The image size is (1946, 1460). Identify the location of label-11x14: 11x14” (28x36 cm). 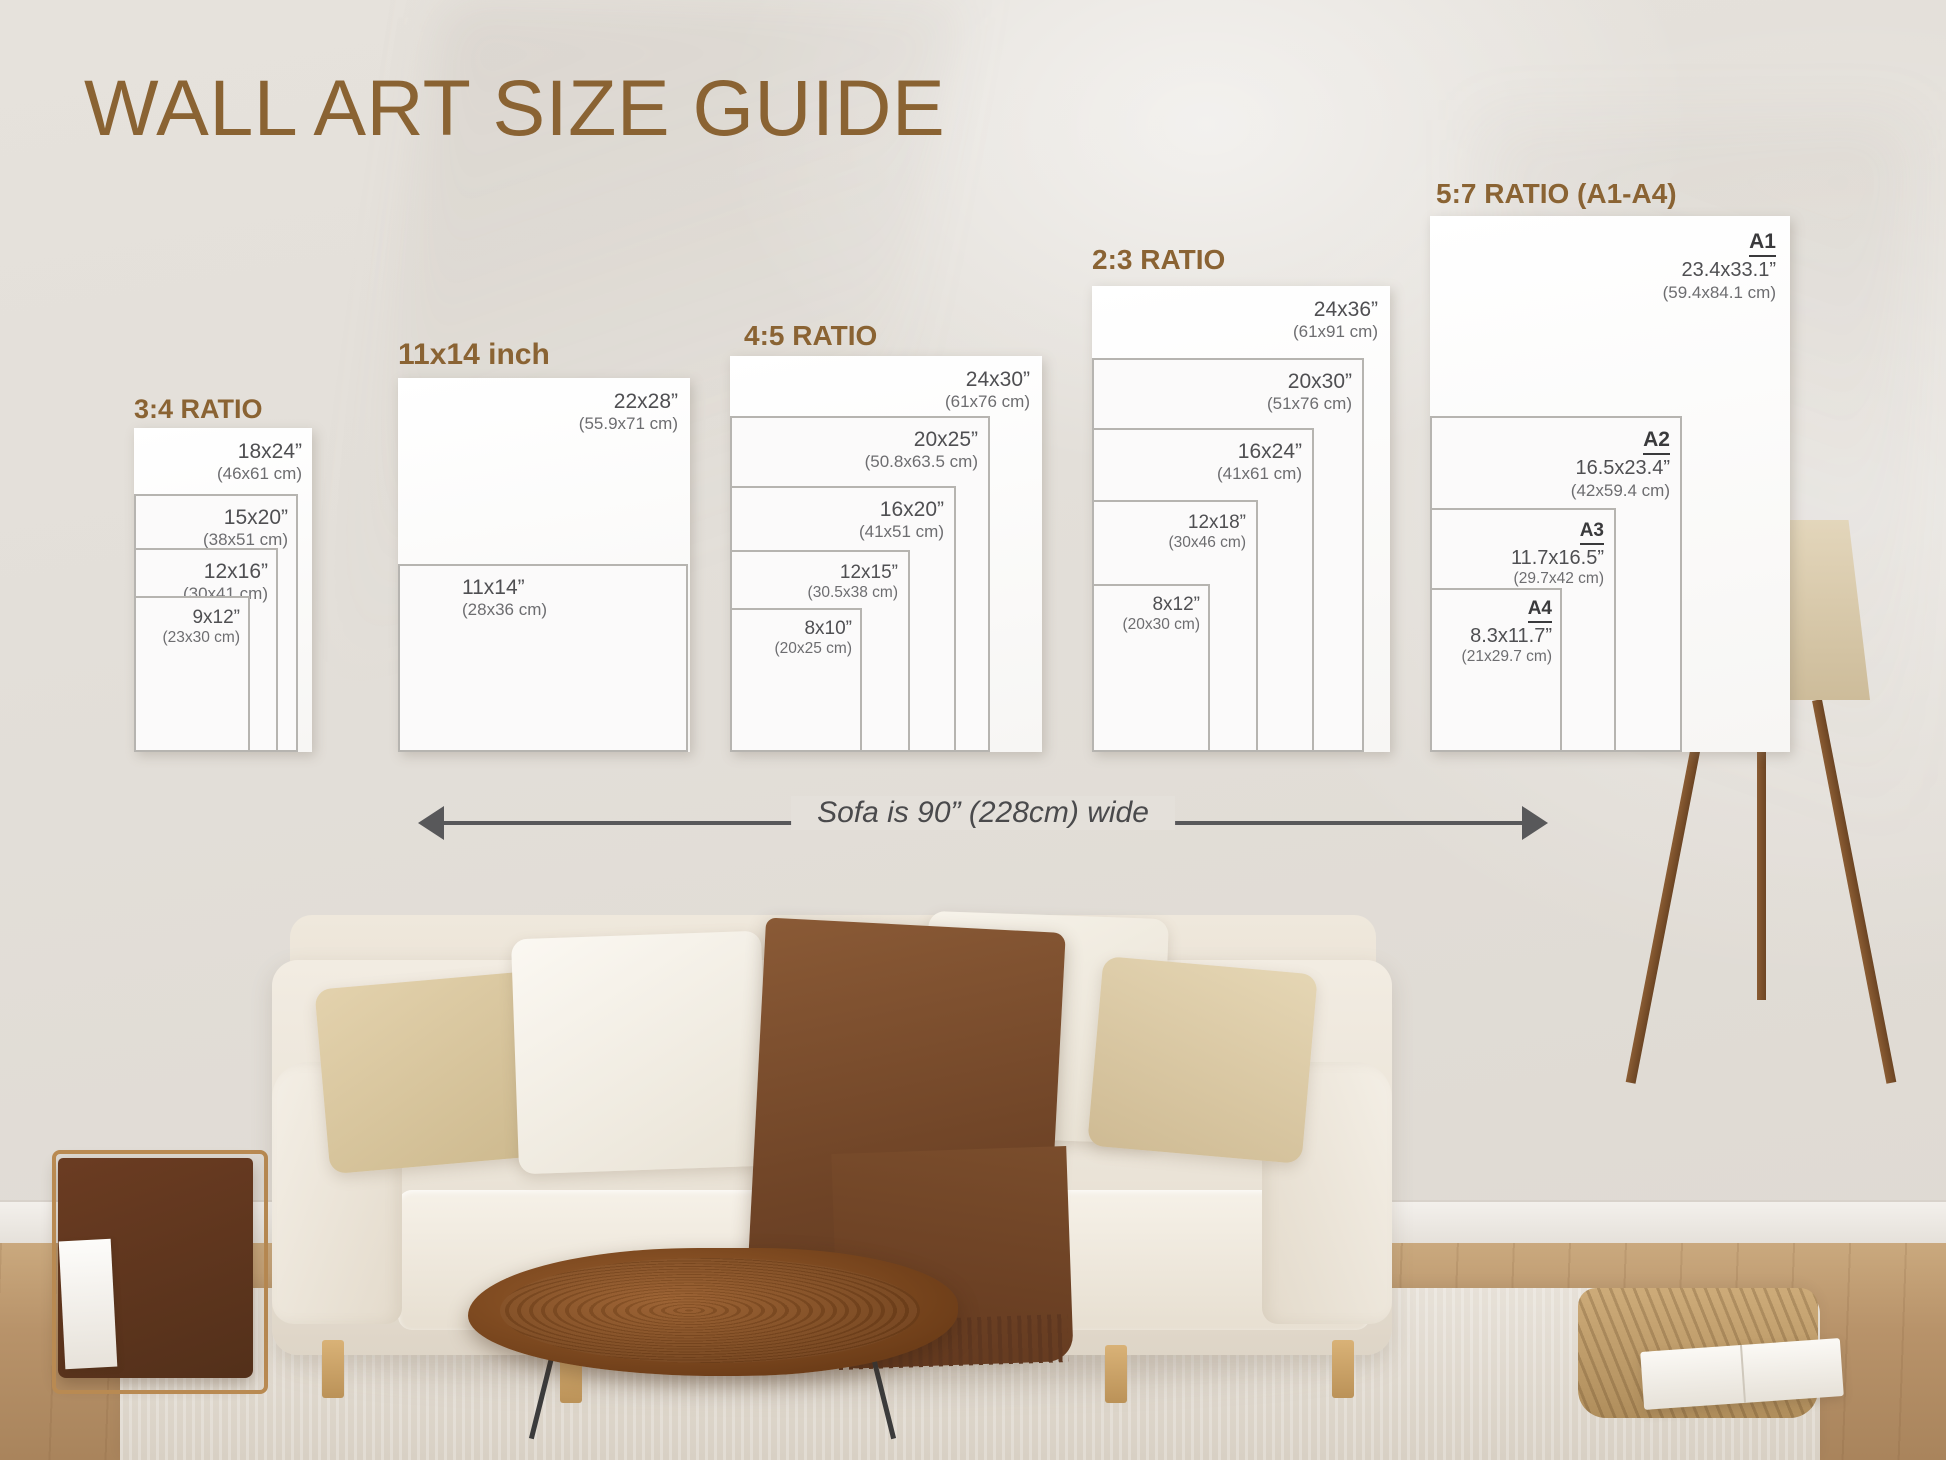
(505, 598).